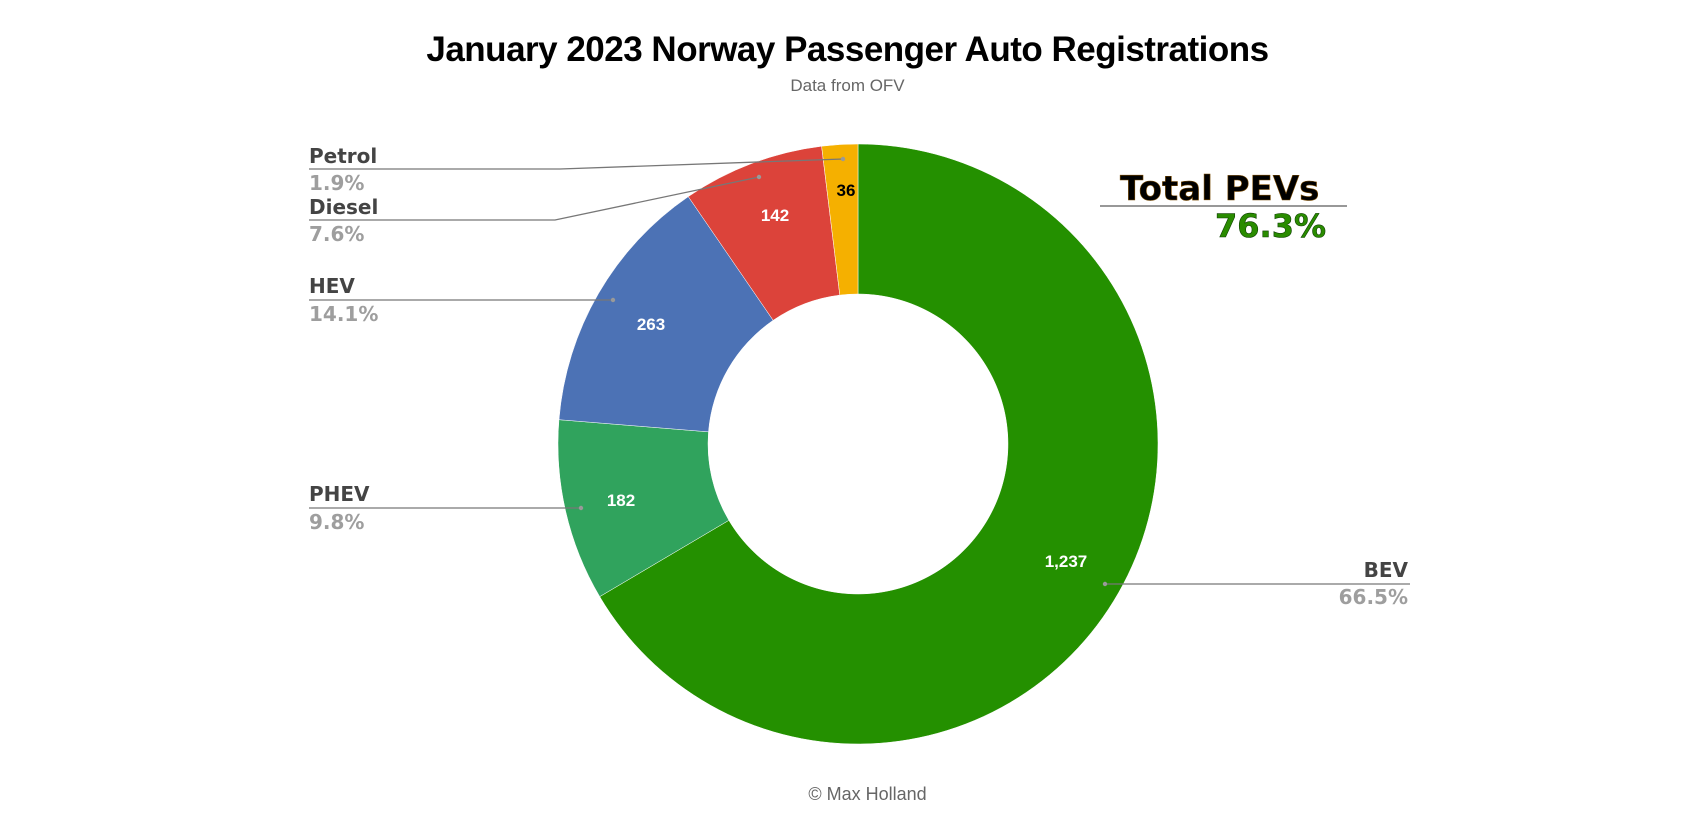 The height and width of the screenshot is (837, 1695). What do you see at coordinates (339, 494) in the screenshot?
I see `slice-name-phev: PHEV` at bounding box center [339, 494].